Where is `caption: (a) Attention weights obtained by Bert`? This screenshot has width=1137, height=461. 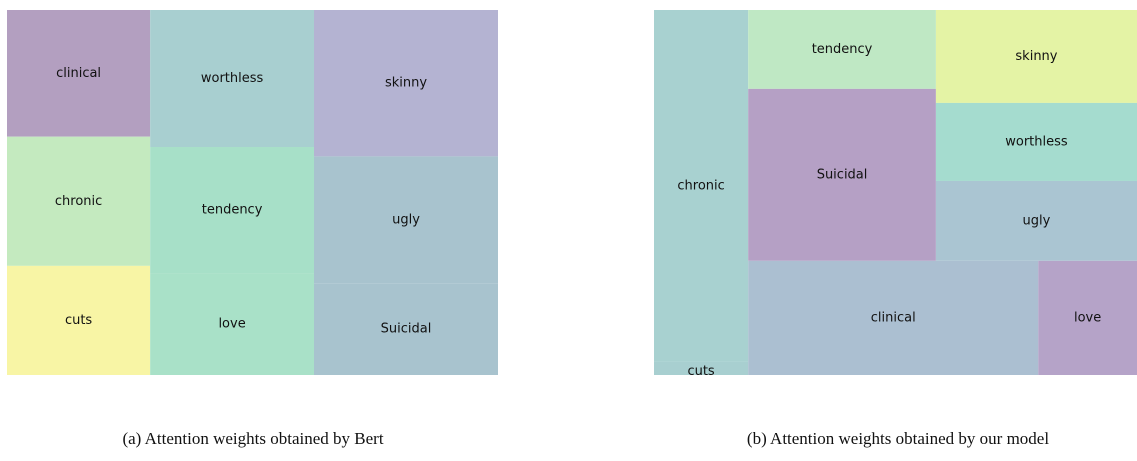 caption: (a) Attention weights obtained by Bert is located at coordinates (252, 438).